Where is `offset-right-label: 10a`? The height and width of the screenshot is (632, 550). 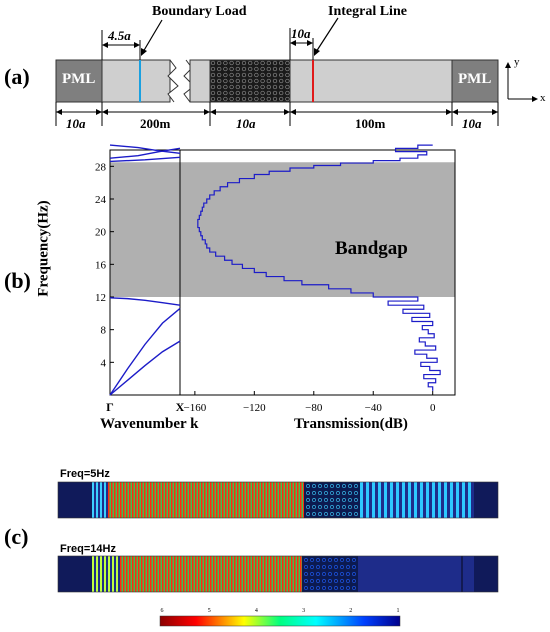 offset-right-label: 10a is located at coordinates (301, 33).